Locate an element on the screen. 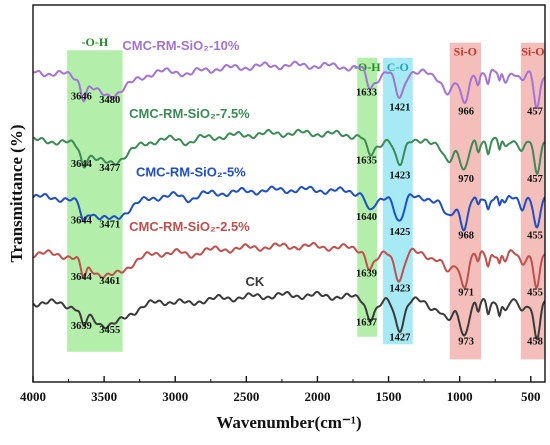 This screenshot has width=550, height=445. peak-label: 1425 is located at coordinates (399, 232).